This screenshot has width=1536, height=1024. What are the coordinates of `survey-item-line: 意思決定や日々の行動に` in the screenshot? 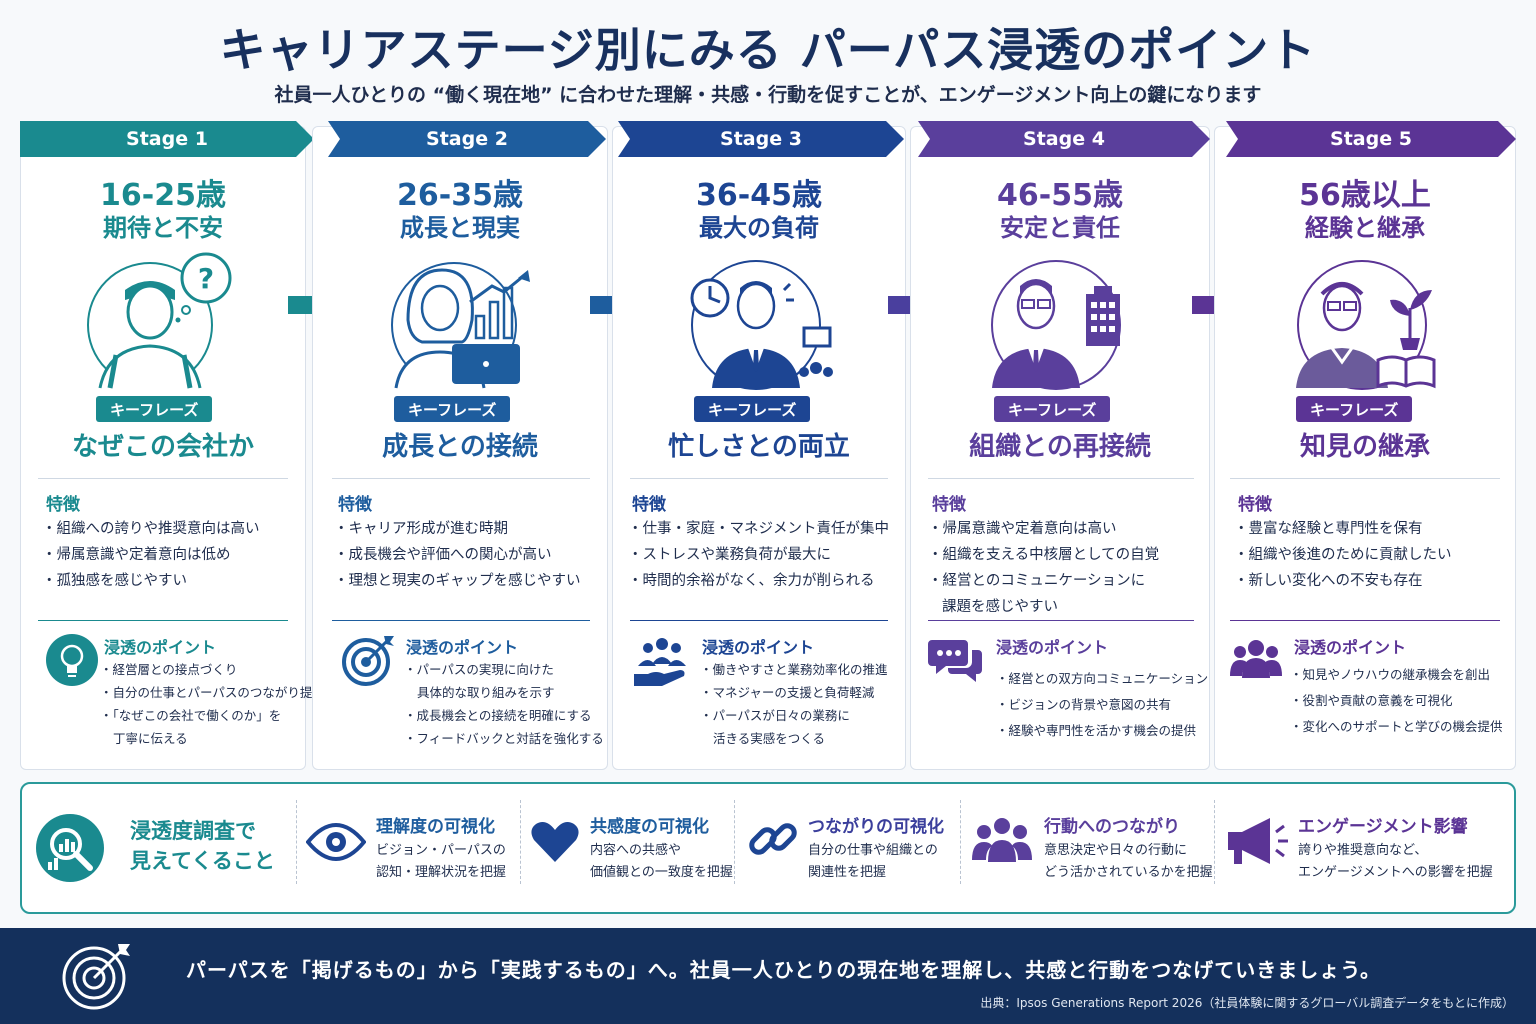 It's located at (1116, 850).